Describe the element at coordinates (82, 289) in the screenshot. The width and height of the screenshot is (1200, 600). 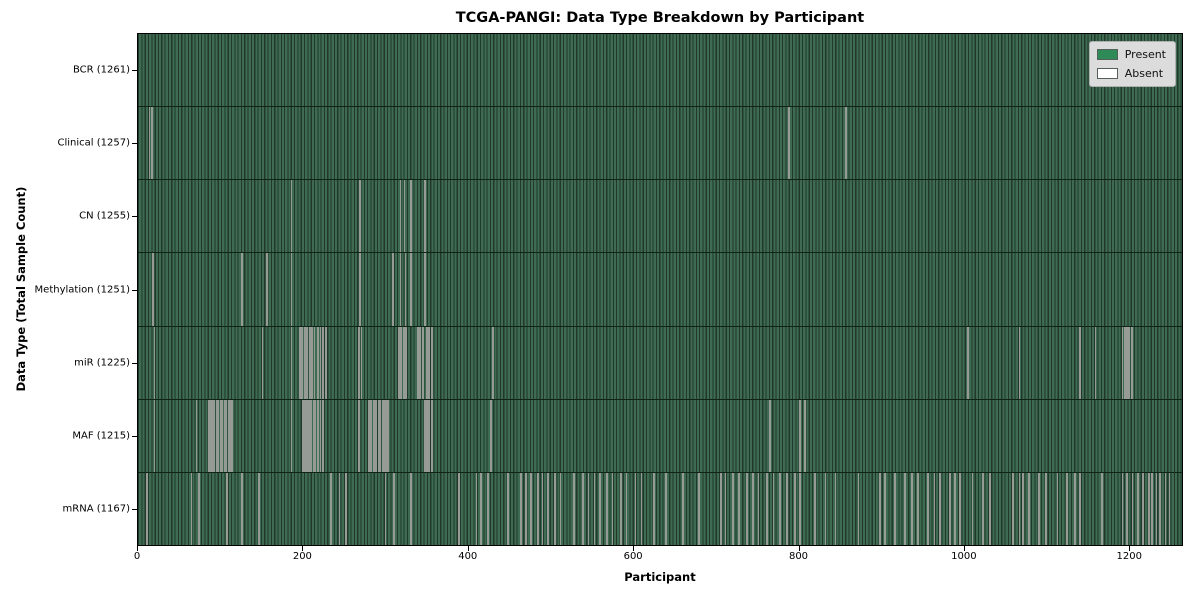
I see `y-tick-label: Methylation (1251)` at that location.